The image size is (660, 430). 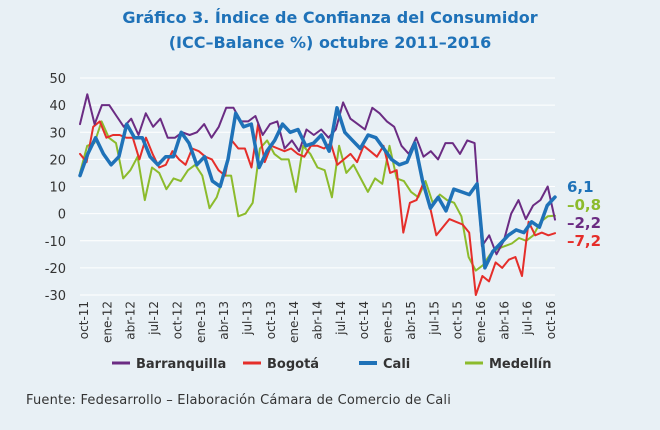 I want to click on x-tick-label: jul-12, so click(x=154, y=318).